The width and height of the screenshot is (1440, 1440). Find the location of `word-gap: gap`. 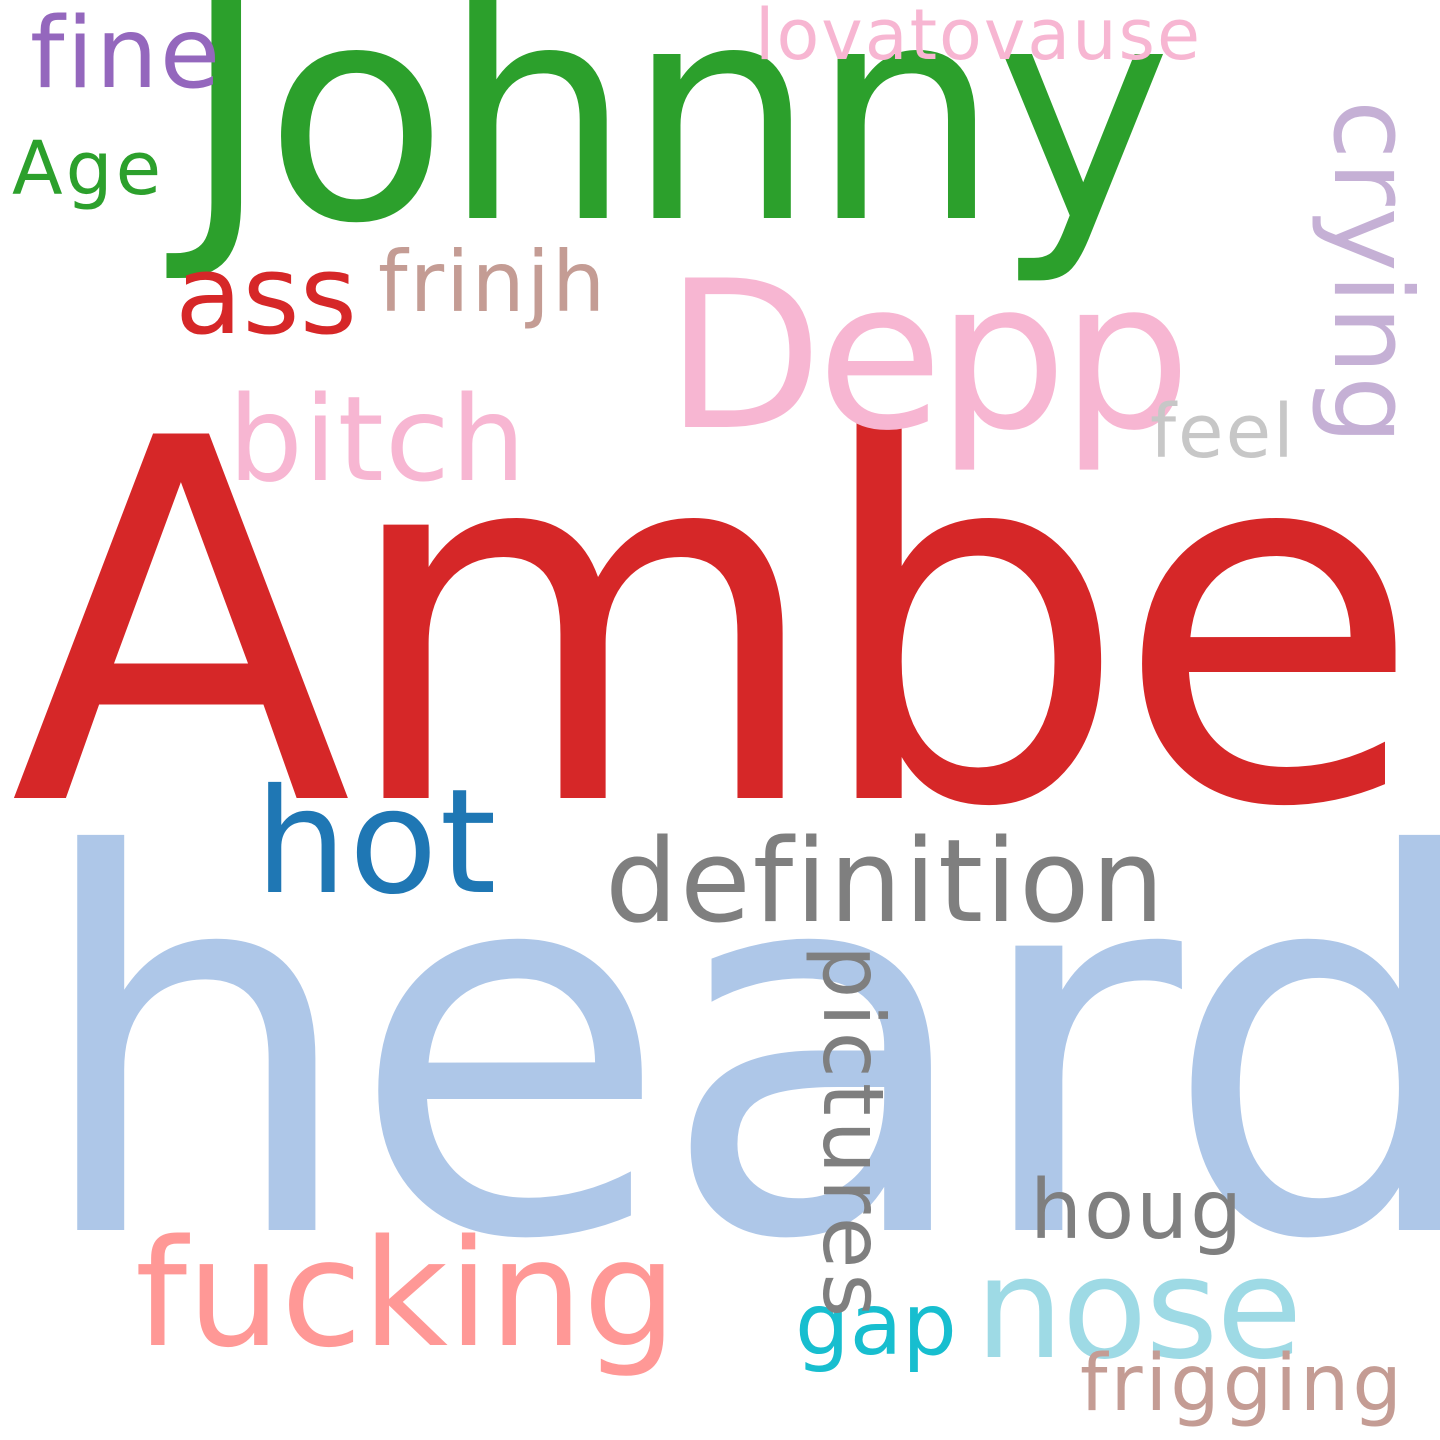

word-gap: gap is located at coordinates (876, 1325).